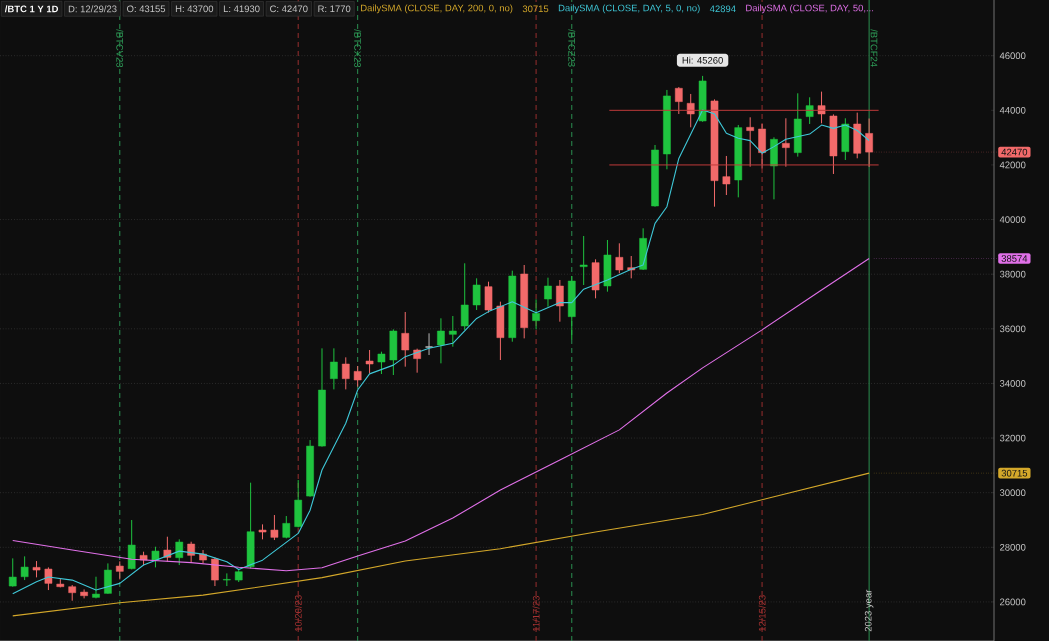 The image size is (1049, 641). Describe the element at coordinates (1012, 493) in the screenshot. I see `y-tick-label: 30000` at that location.